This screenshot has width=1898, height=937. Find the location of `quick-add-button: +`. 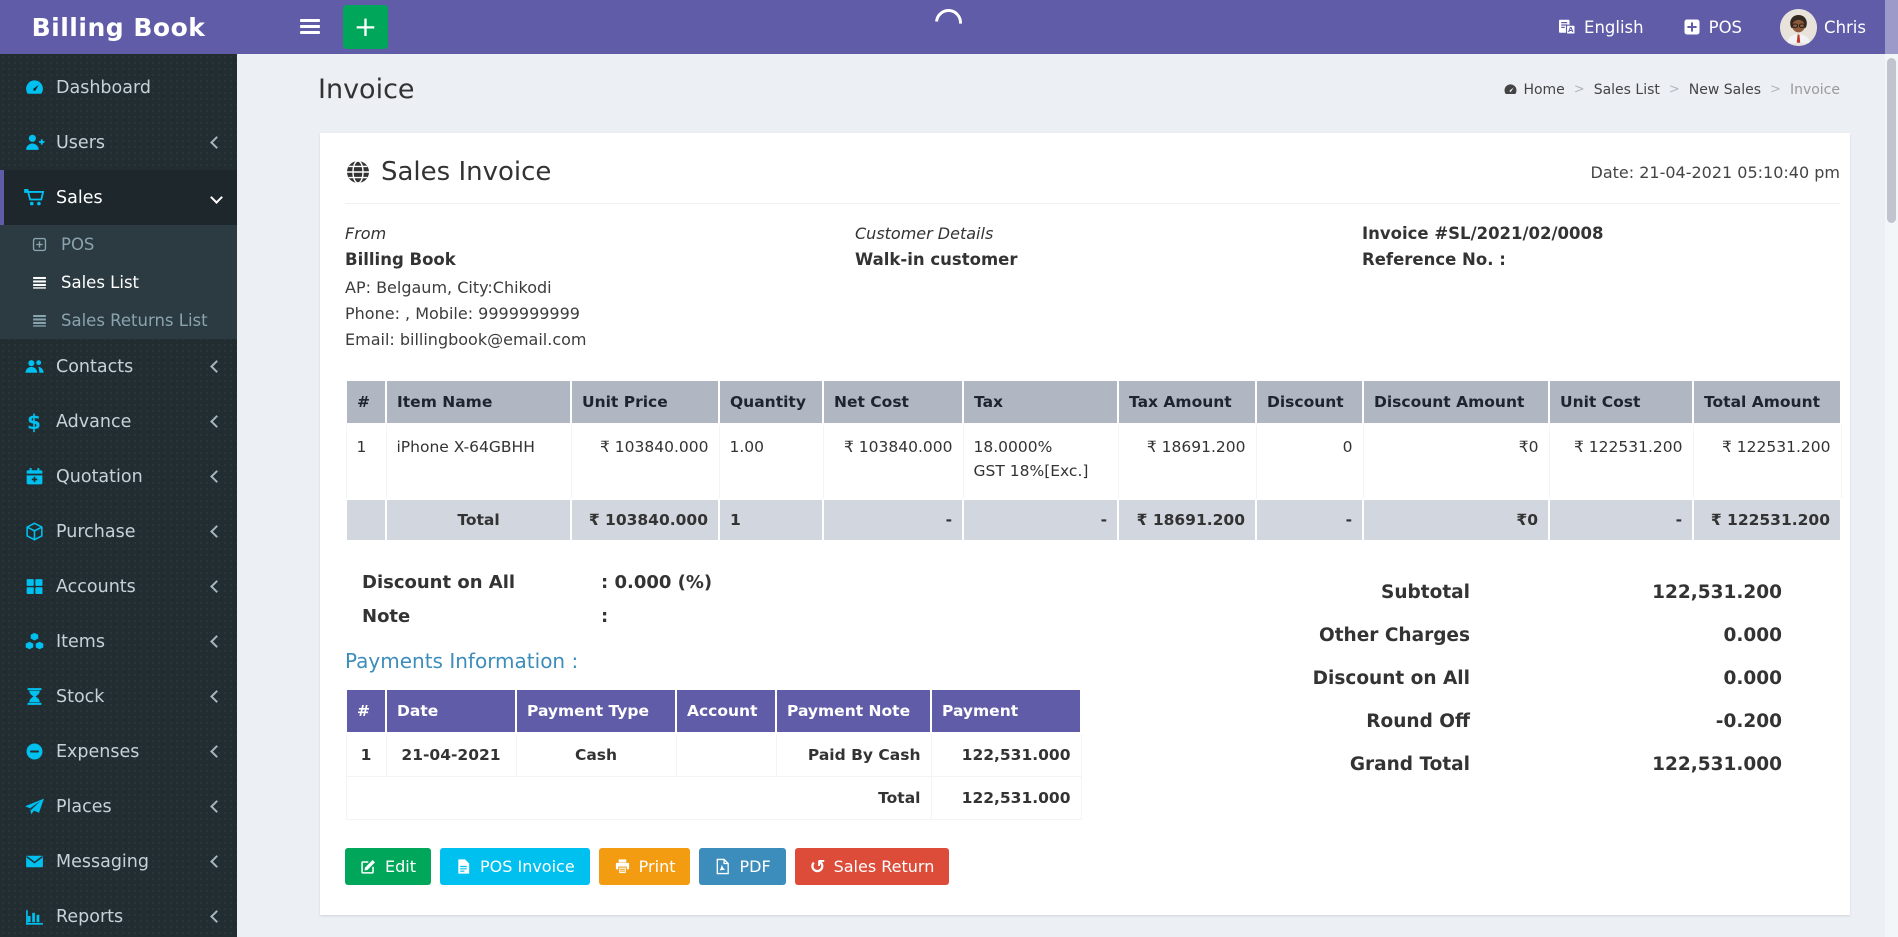

quick-add-button: + is located at coordinates (365, 27).